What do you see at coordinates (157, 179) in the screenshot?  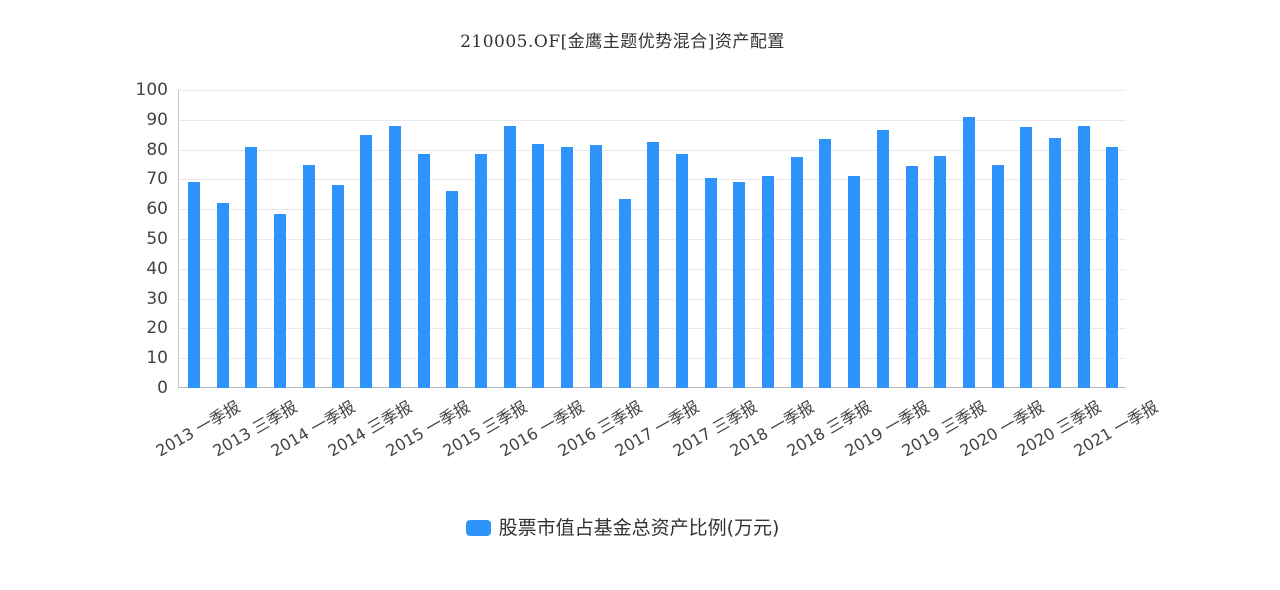 I see `y-tick-label: 70` at bounding box center [157, 179].